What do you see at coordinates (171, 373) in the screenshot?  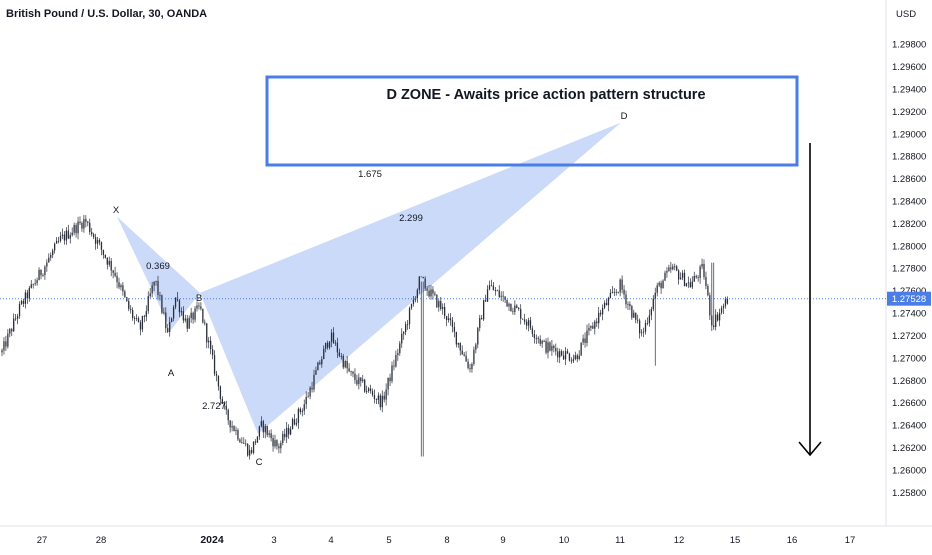 I see `point-label-a: A` at bounding box center [171, 373].